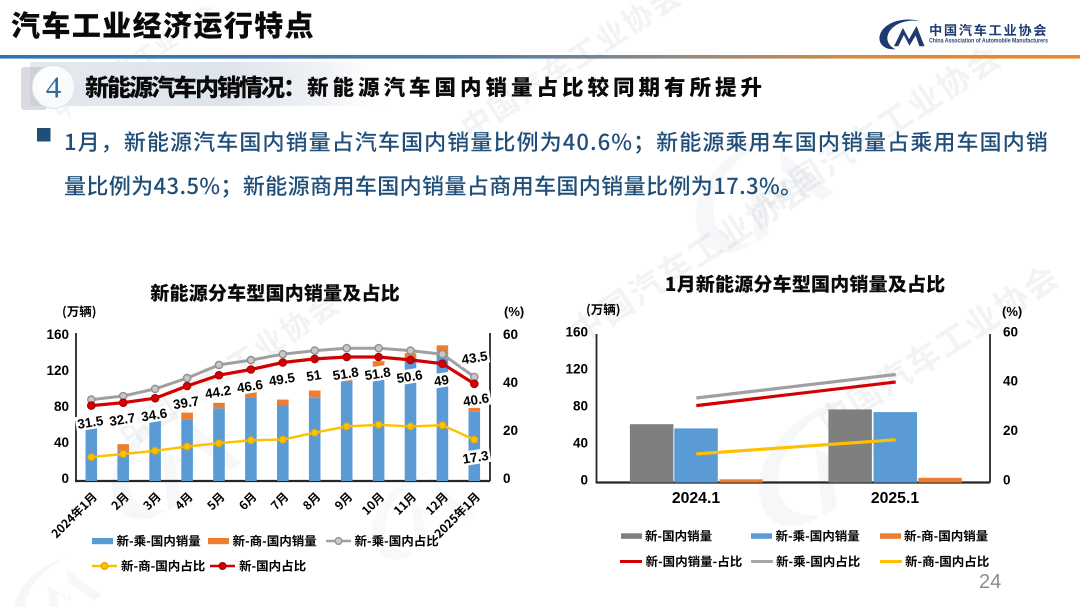 The image size is (1080, 612). What do you see at coordinates (218, 392) in the screenshot?
I see `svg-text: 44.2` at bounding box center [218, 392].